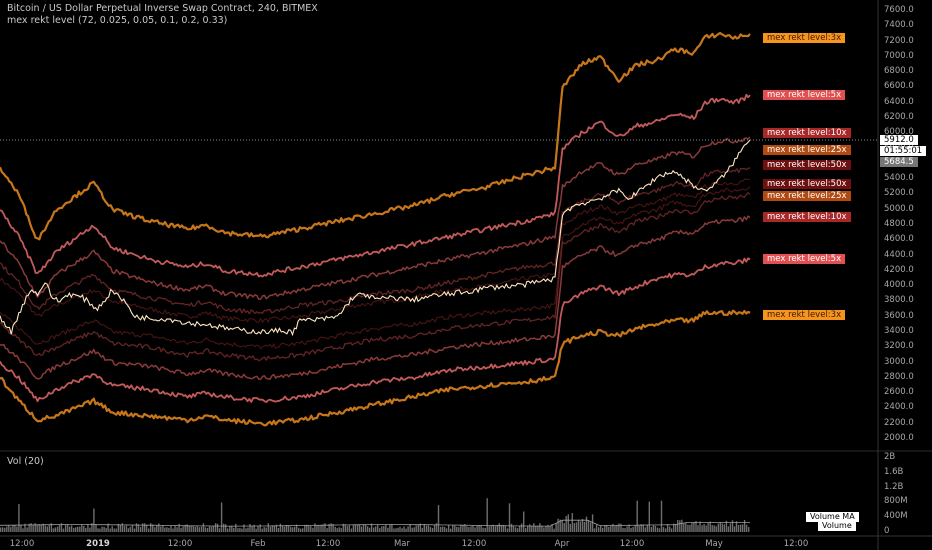  What do you see at coordinates (899, 422) in the screenshot?
I see `price-tick-label: 2200.0` at bounding box center [899, 422].